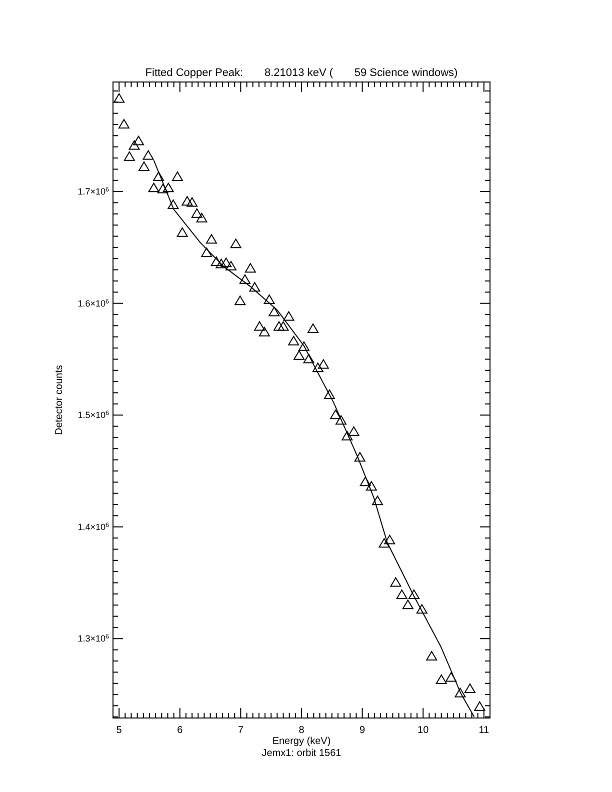 The height and width of the screenshot is (792, 612). Describe the element at coordinates (94, 526) in the screenshot. I see `y-tick-label: 1.4×10$^{6}$` at that location.